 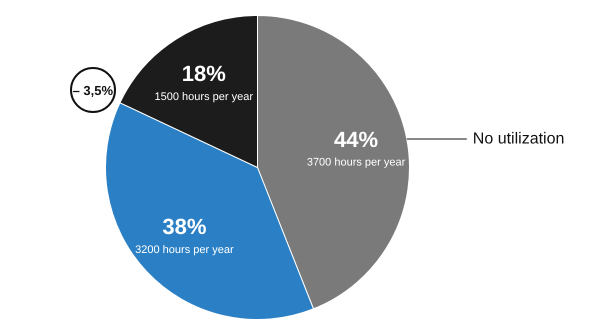 What do you see at coordinates (518, 139) in the screenshot?
I see `slice-label: No utilization` at bounding box center [518, 139].